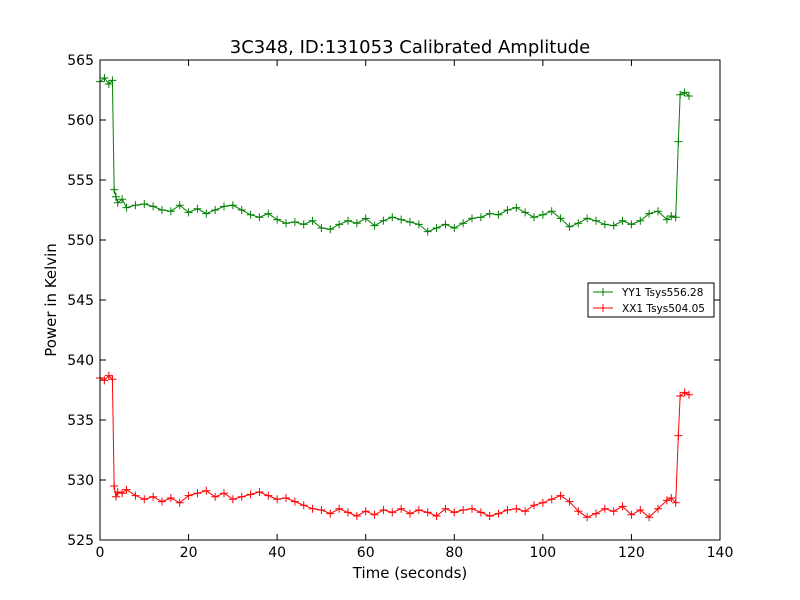 This screenshot has width=800, height=600. I want to click on y-tick-label: 560, so click(80, 121).